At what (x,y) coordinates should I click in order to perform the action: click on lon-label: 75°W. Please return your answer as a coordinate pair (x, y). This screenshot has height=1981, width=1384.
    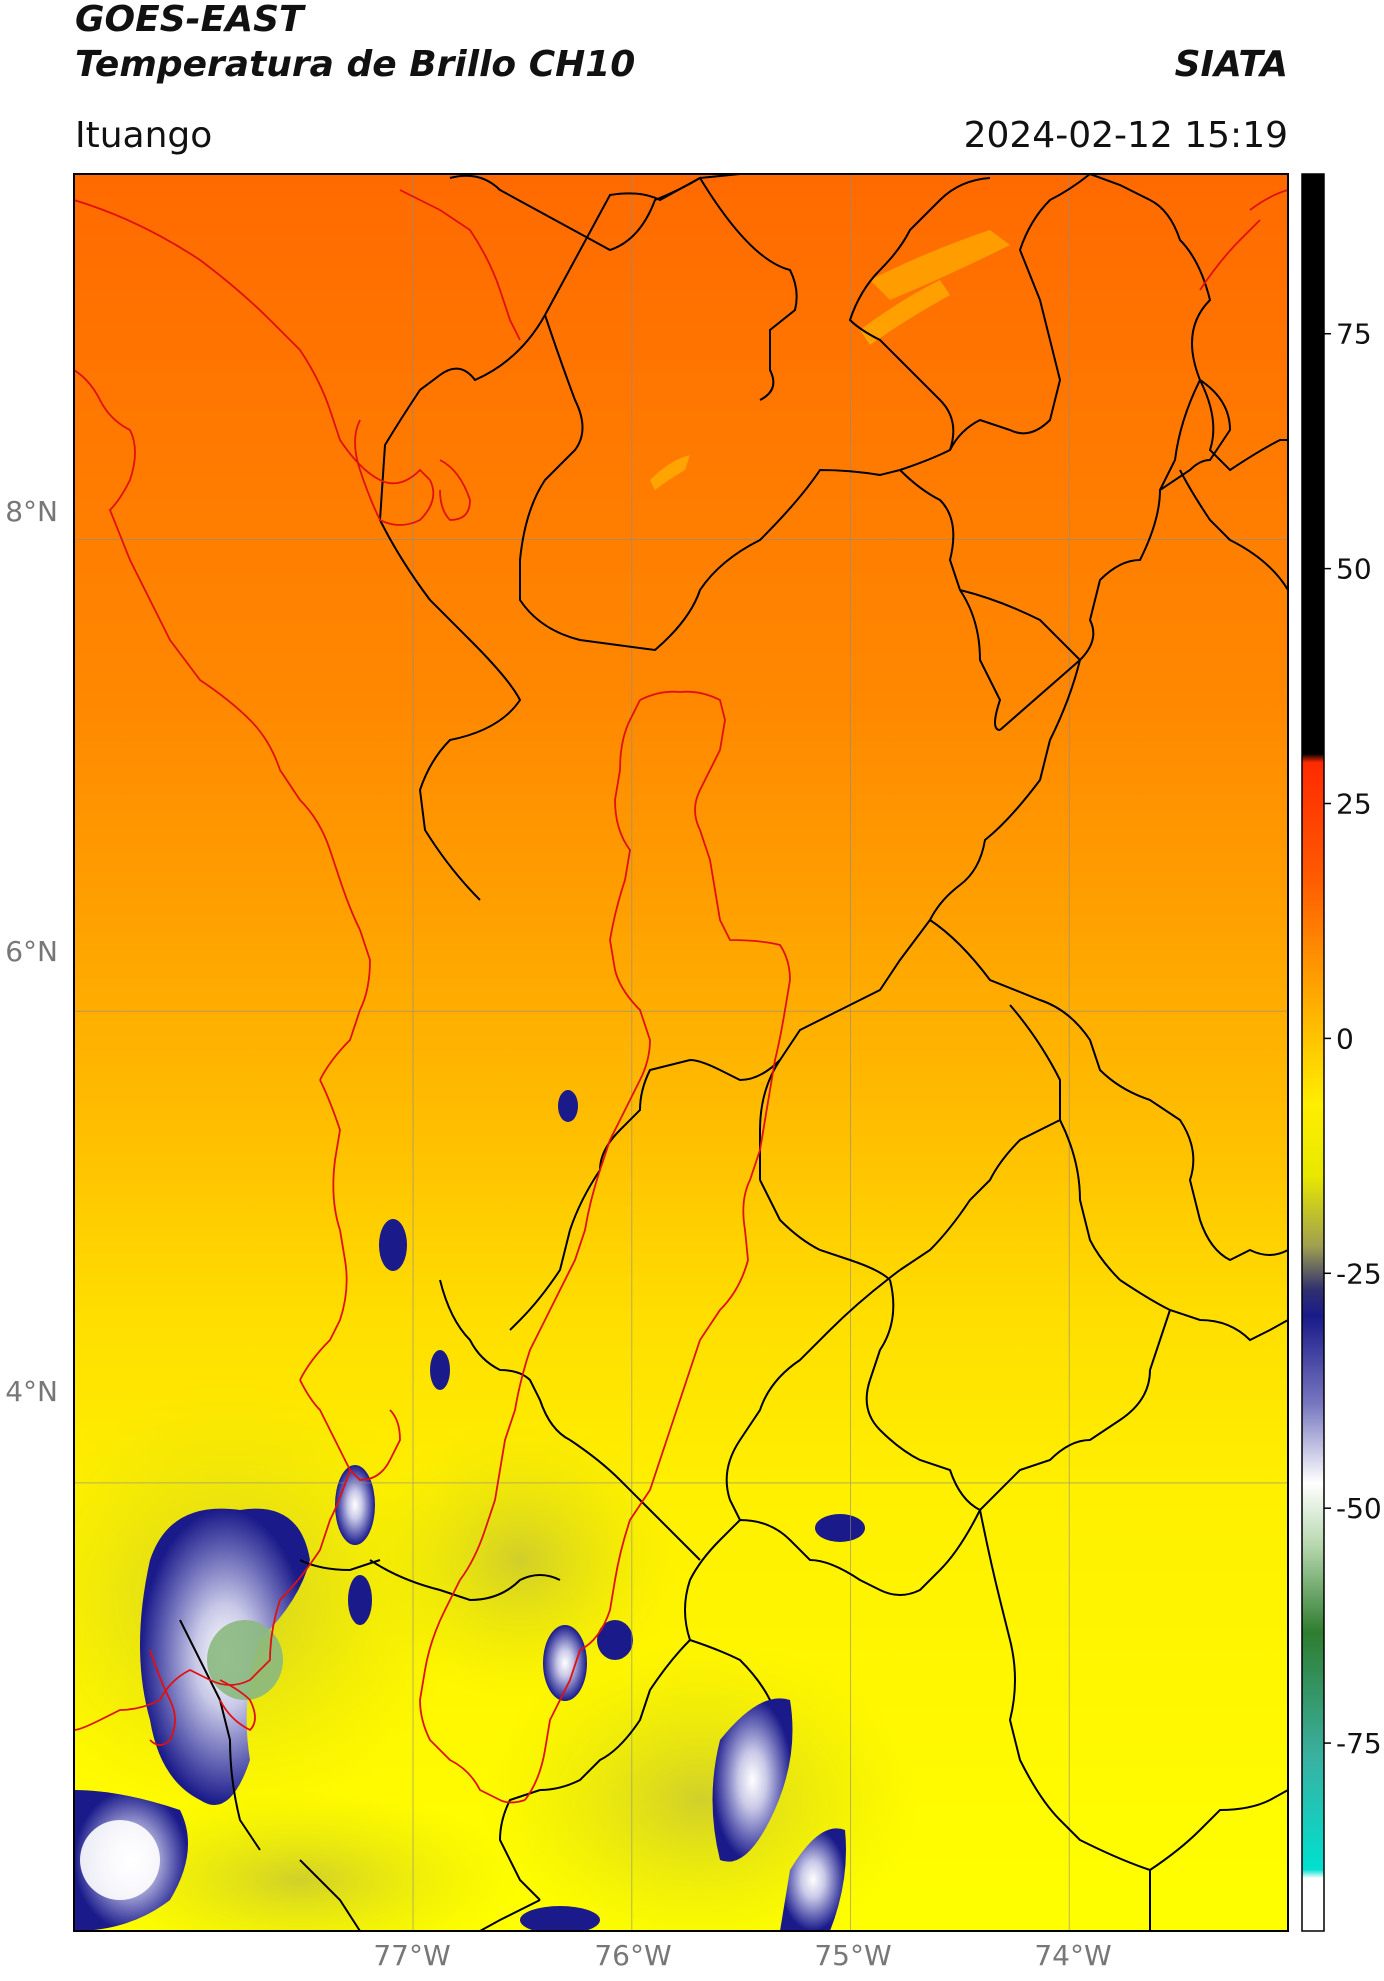
    Looking at the image, I should click on (852, 1955).